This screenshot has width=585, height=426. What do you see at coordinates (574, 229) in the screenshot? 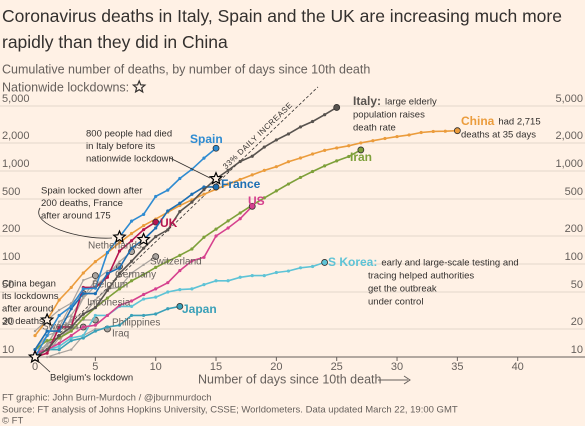
I see `y-tick-label-right: 200` at bounding box center [574, 229].